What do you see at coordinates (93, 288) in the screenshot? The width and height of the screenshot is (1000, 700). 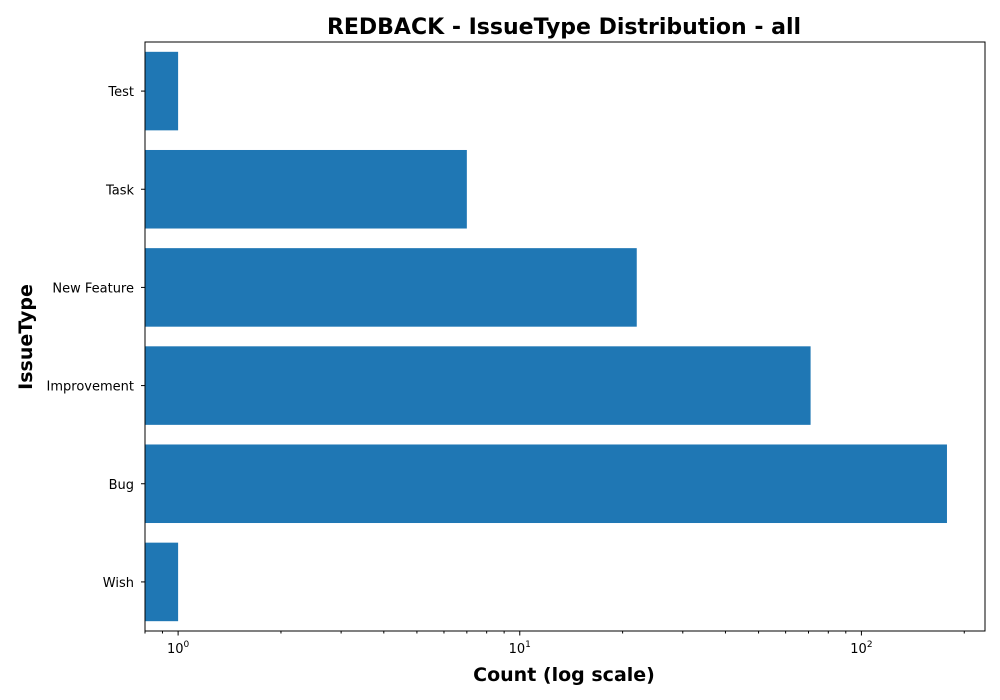 I see `y-tick-label-new-feature: New Feature` at bounding box center [93, 288].